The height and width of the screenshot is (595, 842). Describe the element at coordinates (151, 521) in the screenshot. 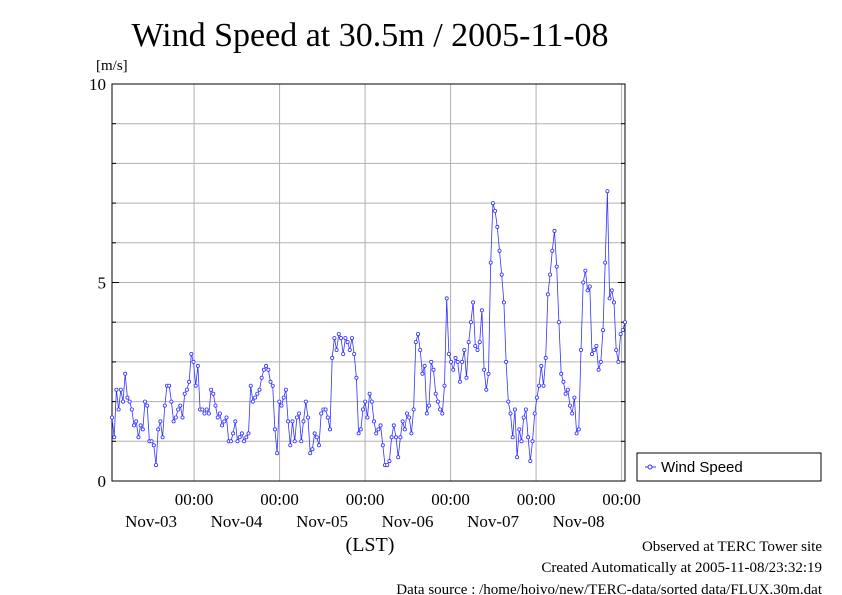

I see `x-tick-date-label: Nov-03` at that location.